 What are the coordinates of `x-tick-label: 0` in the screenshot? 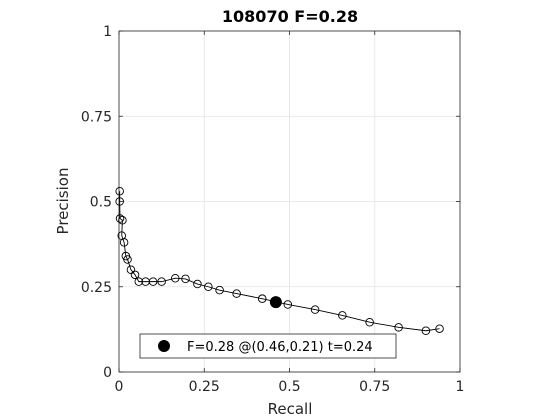 It's located at (119, 387).